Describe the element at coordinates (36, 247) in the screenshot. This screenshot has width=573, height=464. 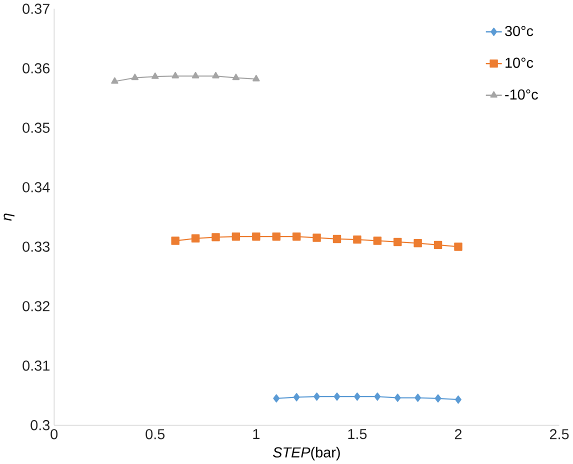
I see `y-tick-label: 0.33` at that location.